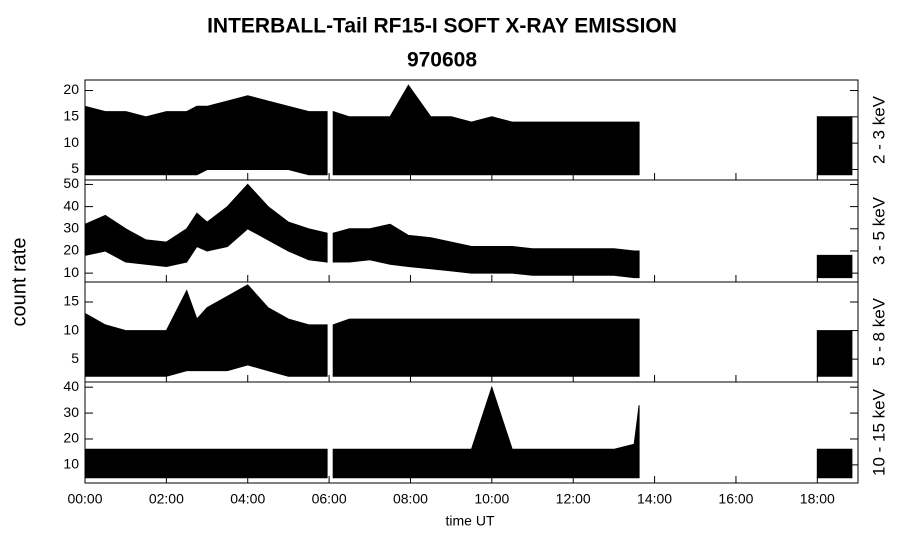 Image resolution: width=900 pixels, height=548 pixels. Describe the element at coordinates (410, 499) in the screenshot. I see `x-tick-label: 08:00` at that location.